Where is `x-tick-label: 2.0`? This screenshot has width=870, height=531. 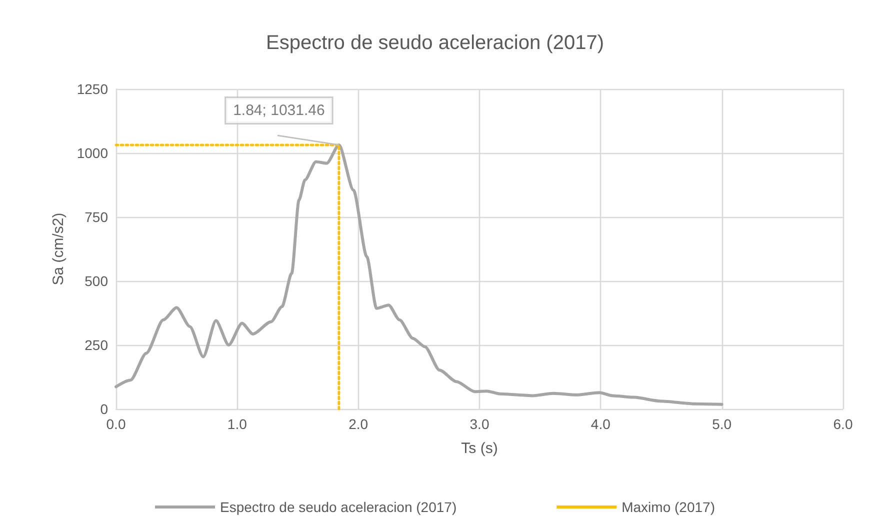 x-tick-label: 2.0 is located at coordinates (358, 424).